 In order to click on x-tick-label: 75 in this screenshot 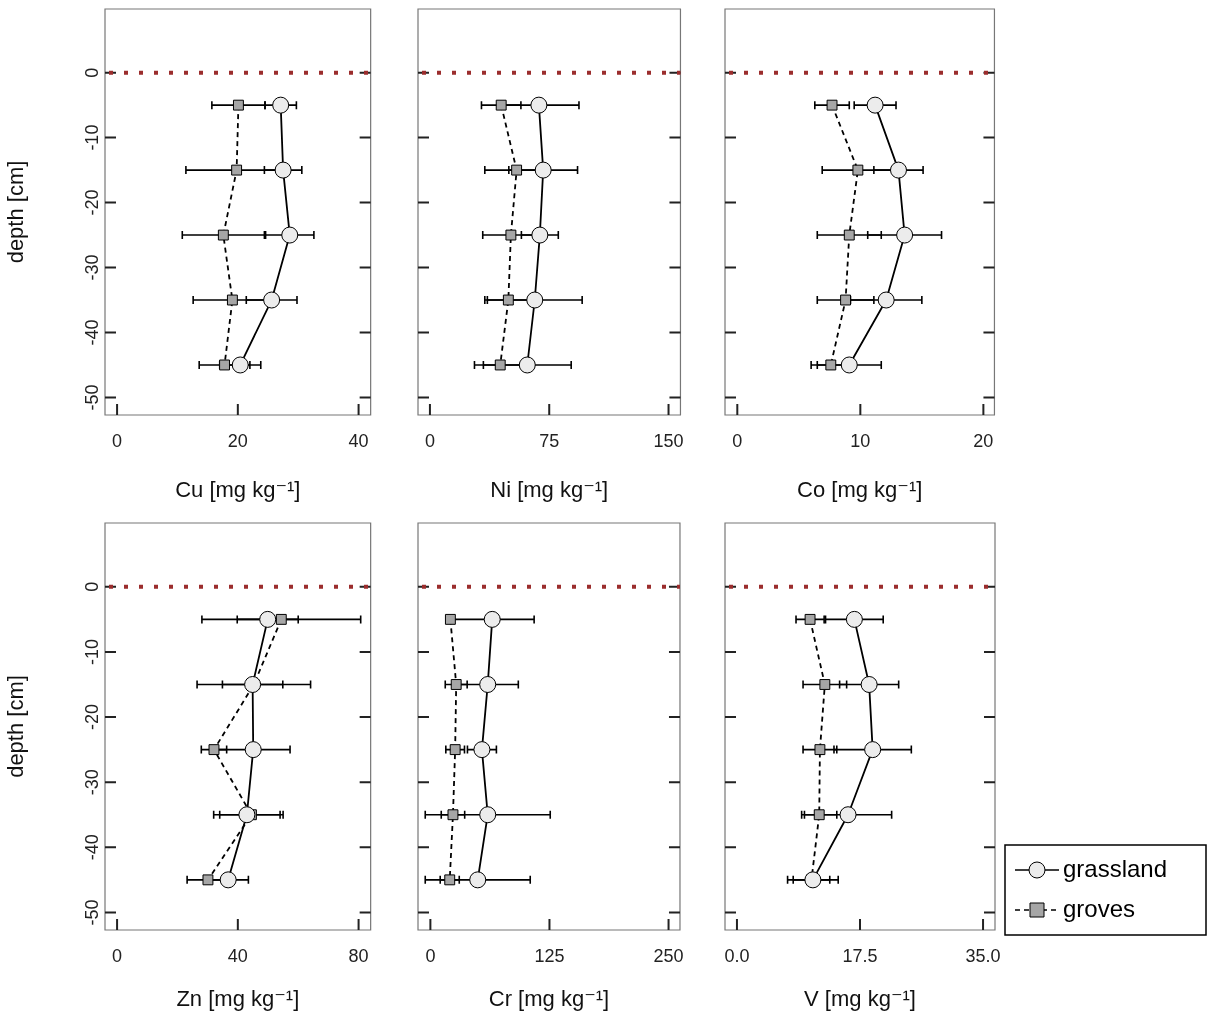, I will do `click(549, 440)`.